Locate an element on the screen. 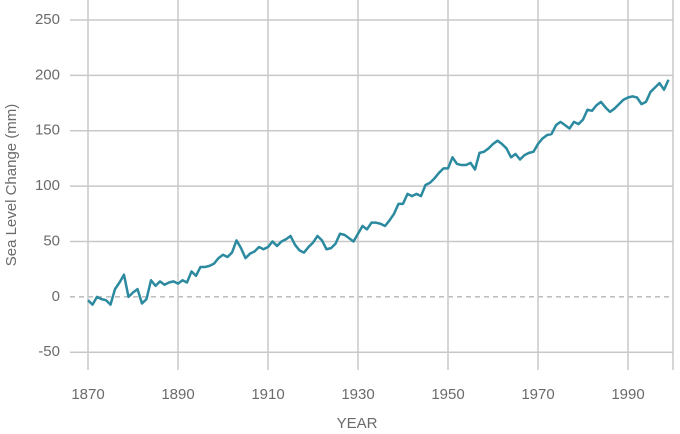 Image resolution: width=680 pixels, height=434 pixels. y-tick-label: 150 is located at coordinates (47, 130).